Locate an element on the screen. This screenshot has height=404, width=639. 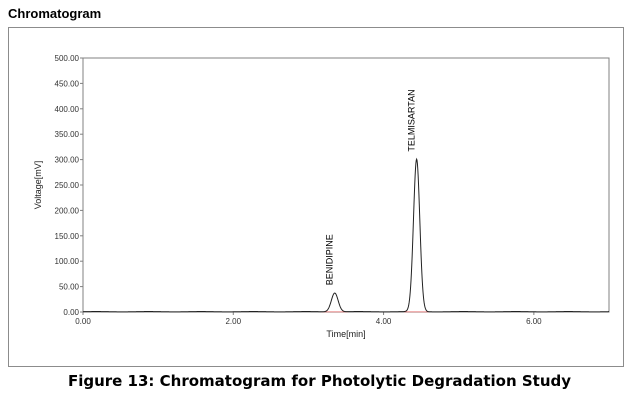
y-tick-label: 150.00 is located at coordinates (67, 236).